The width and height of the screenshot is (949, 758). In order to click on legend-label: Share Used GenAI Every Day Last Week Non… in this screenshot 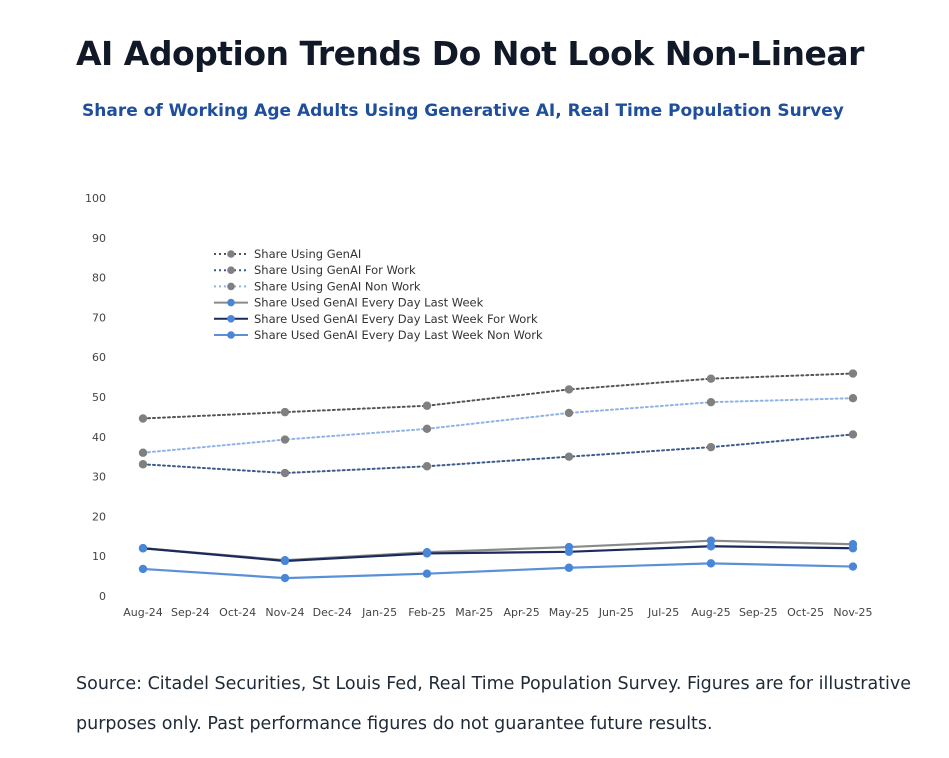, I will do `click(398, 335)`.